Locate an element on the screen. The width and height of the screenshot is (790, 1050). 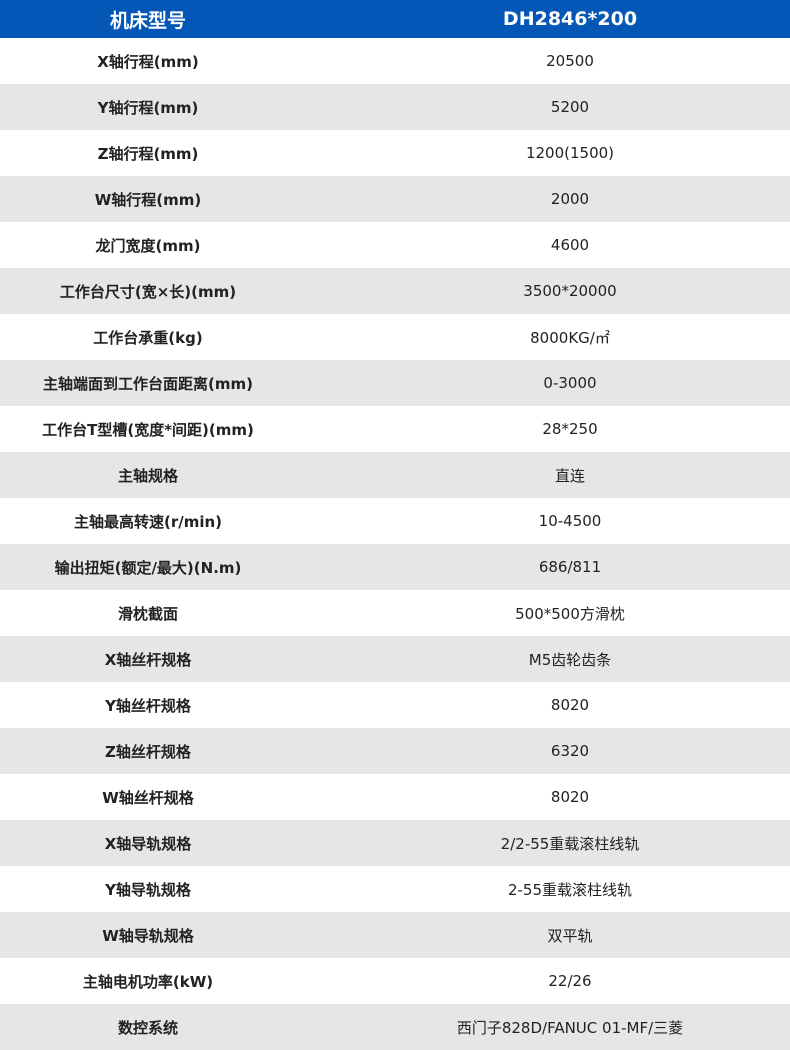
spec-label: W轴行程(mm) is located at coordinates (148, 199).